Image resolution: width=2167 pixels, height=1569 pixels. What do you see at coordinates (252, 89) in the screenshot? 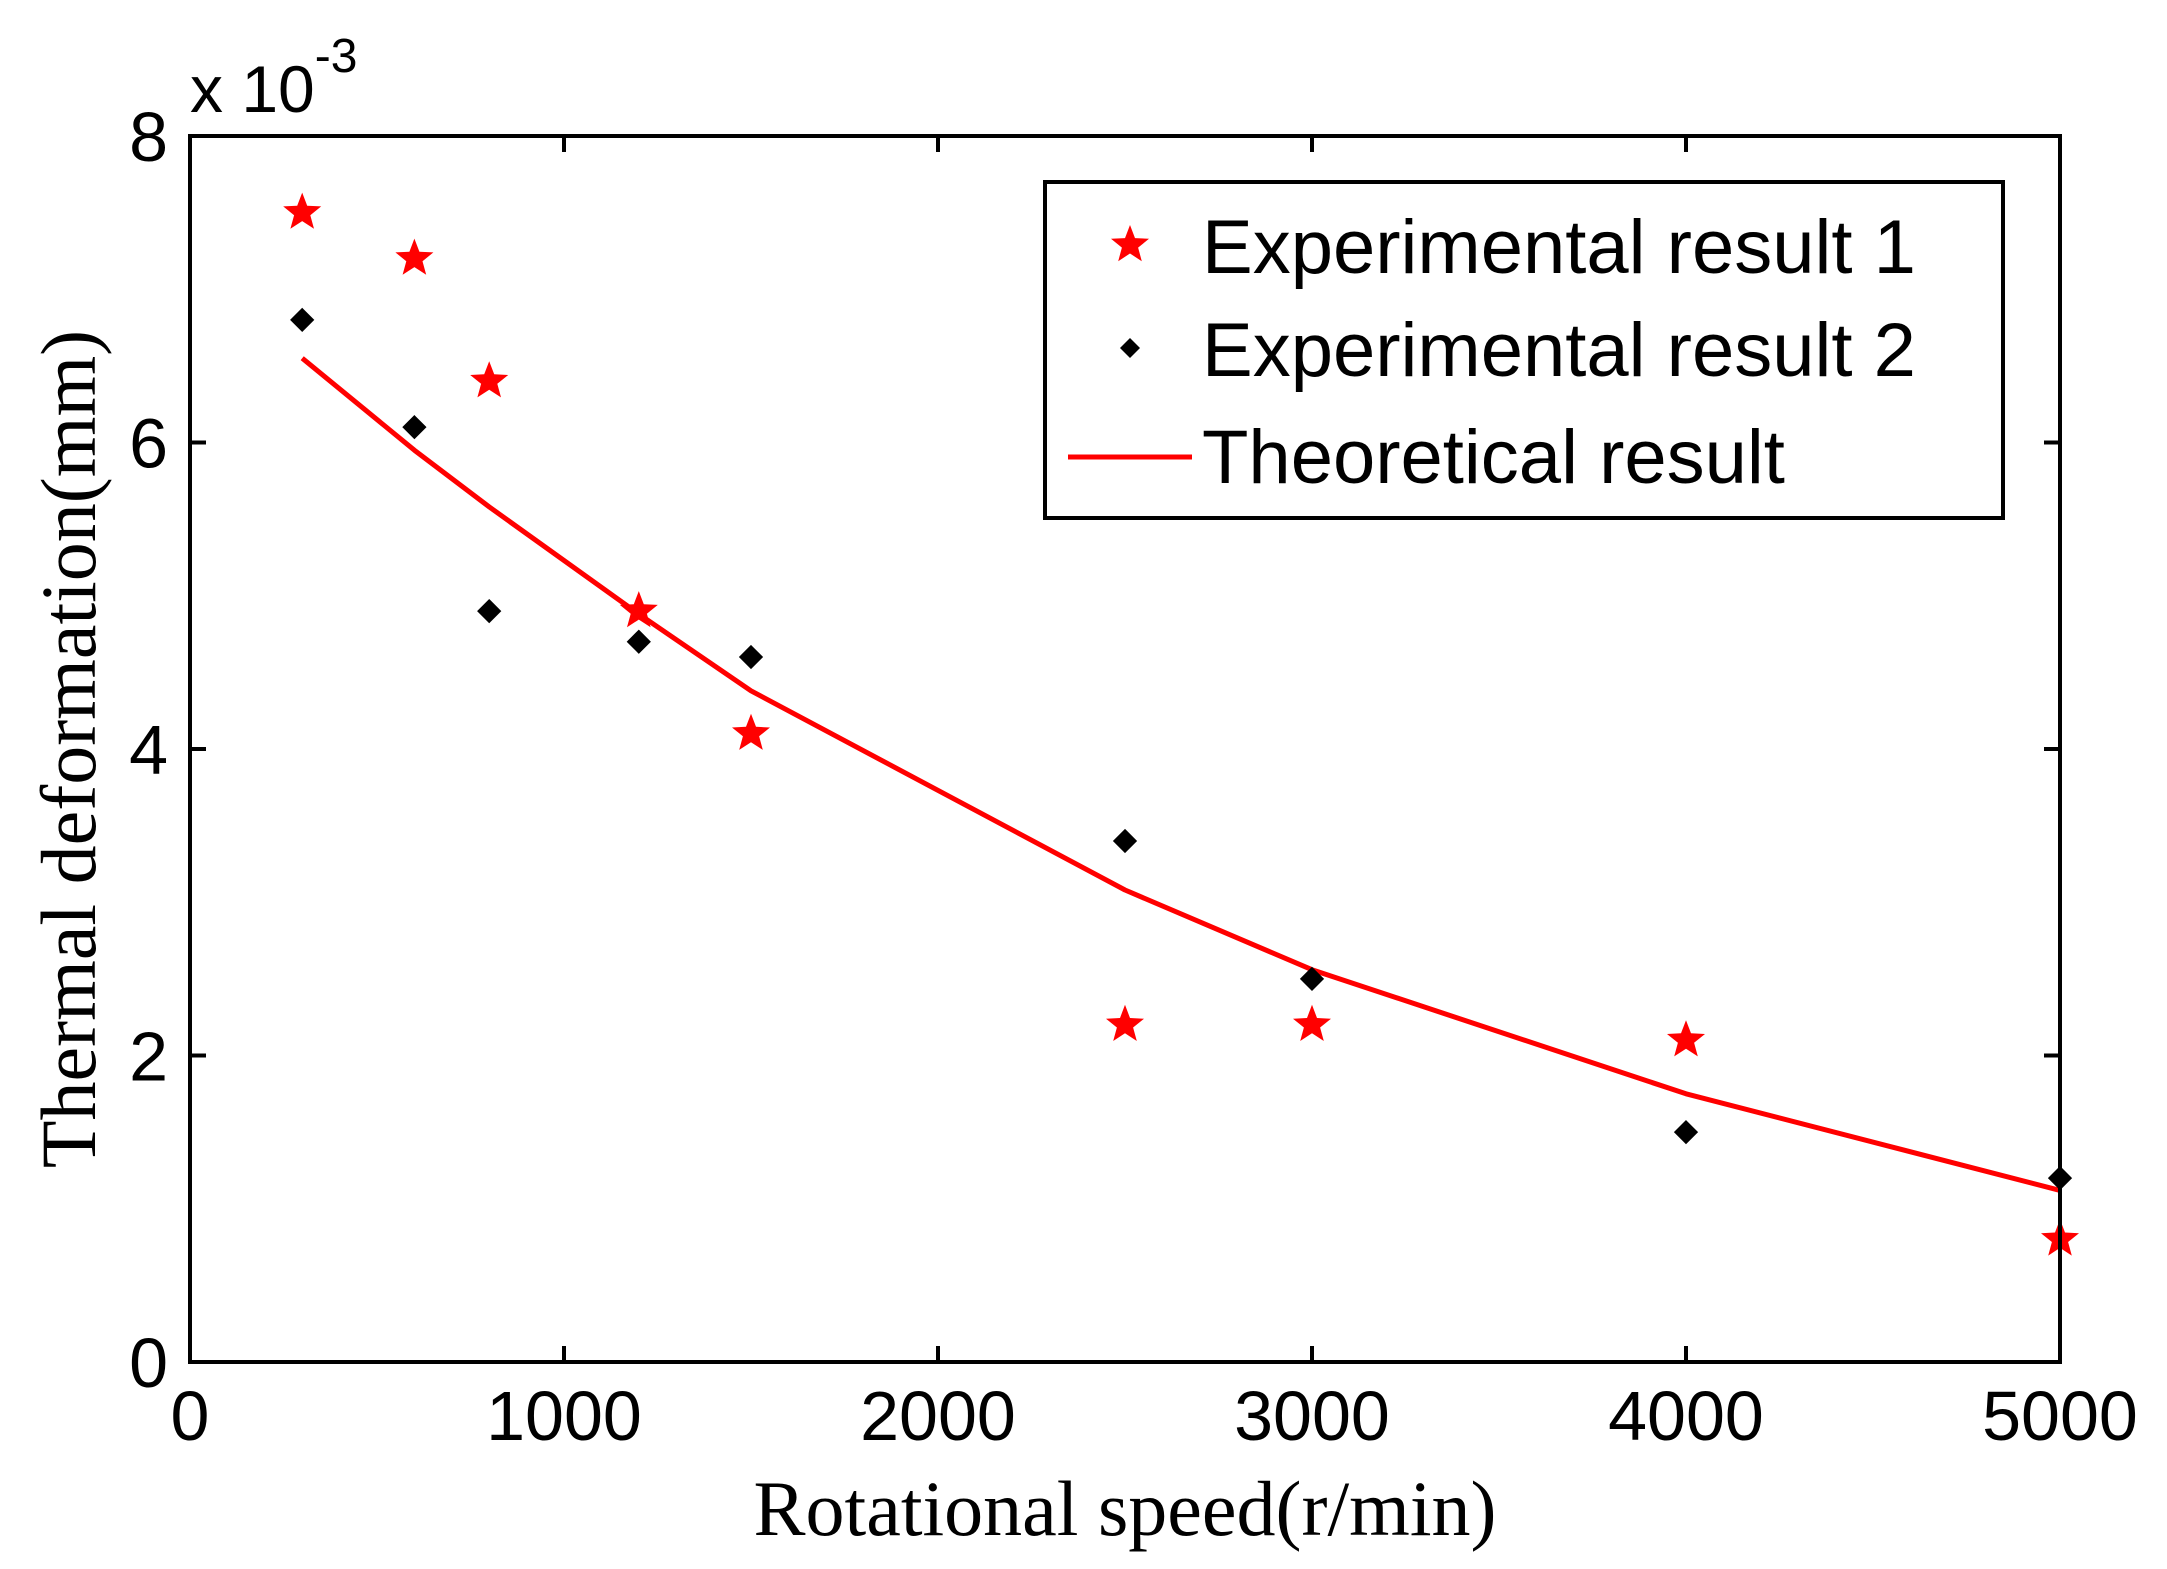
I see `y-exponent-base: x 10` at bounding box center [252, 89].